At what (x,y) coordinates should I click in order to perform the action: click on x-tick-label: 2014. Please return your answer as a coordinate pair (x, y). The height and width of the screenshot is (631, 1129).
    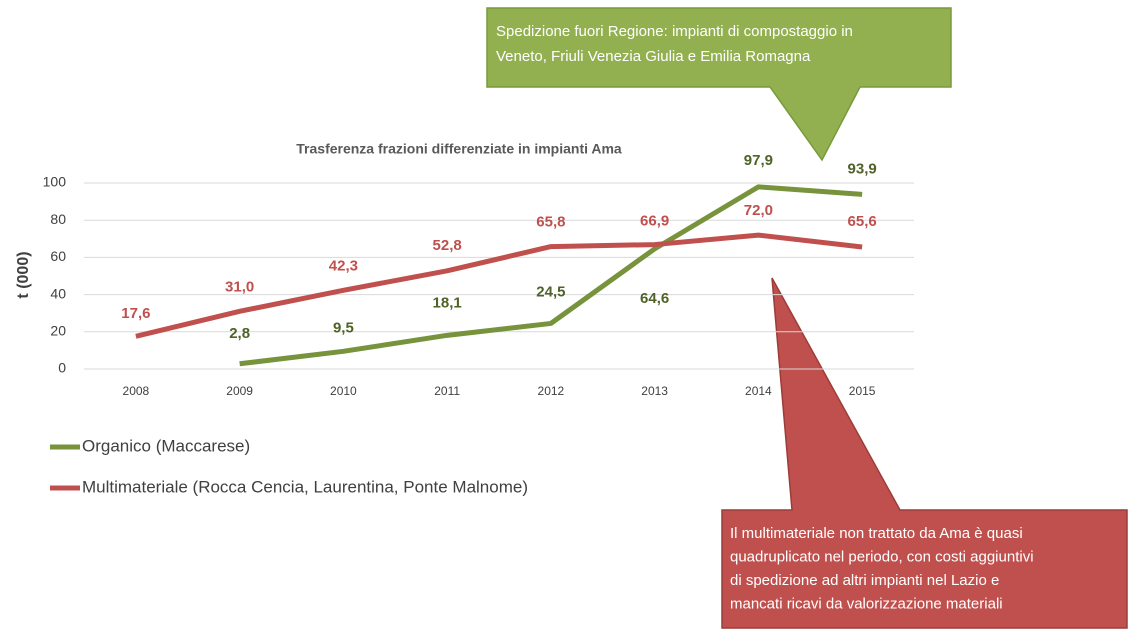
    Looking at the image, I should click on (758, 391).